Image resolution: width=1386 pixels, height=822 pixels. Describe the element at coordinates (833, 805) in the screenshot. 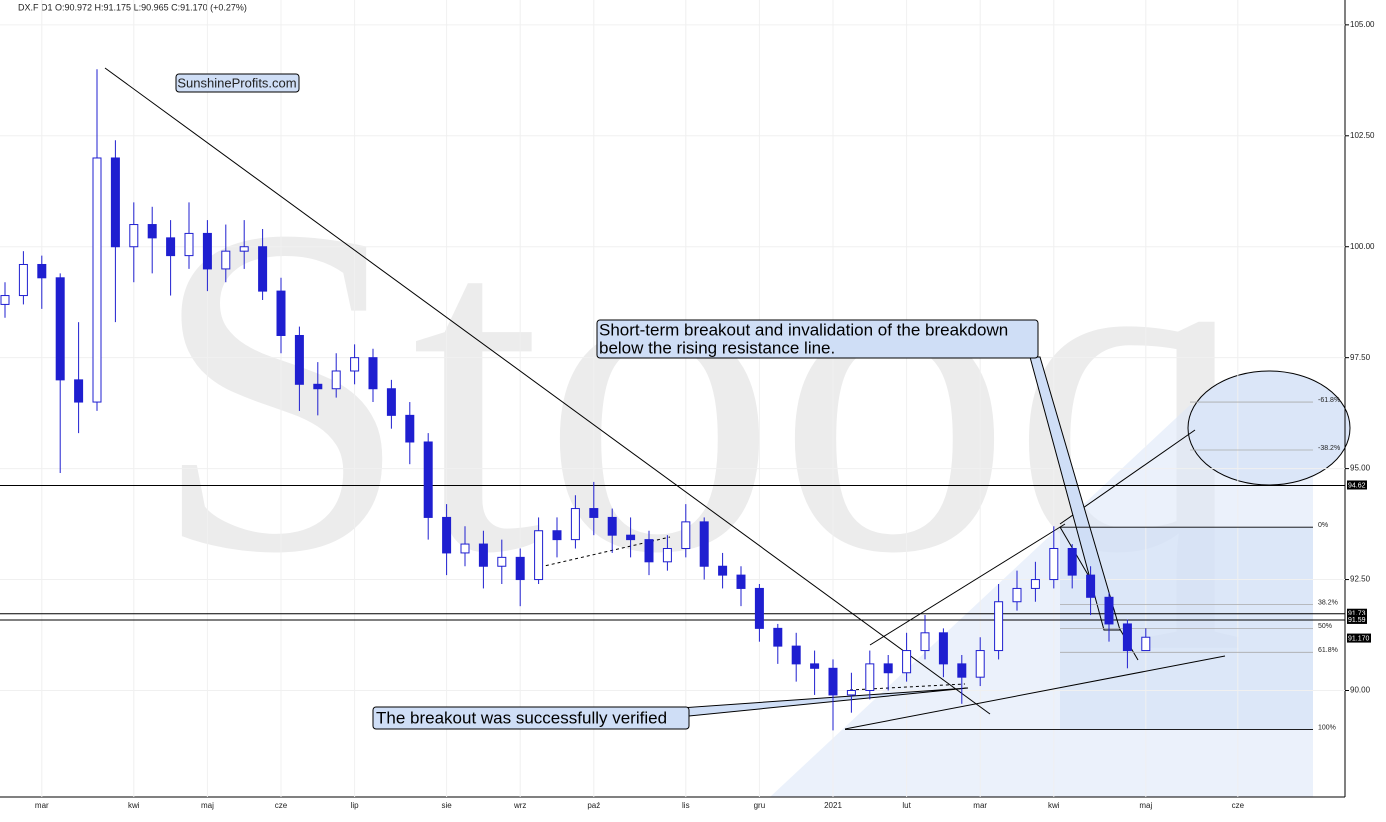

I see `x-tick-label: 2021` at that location.